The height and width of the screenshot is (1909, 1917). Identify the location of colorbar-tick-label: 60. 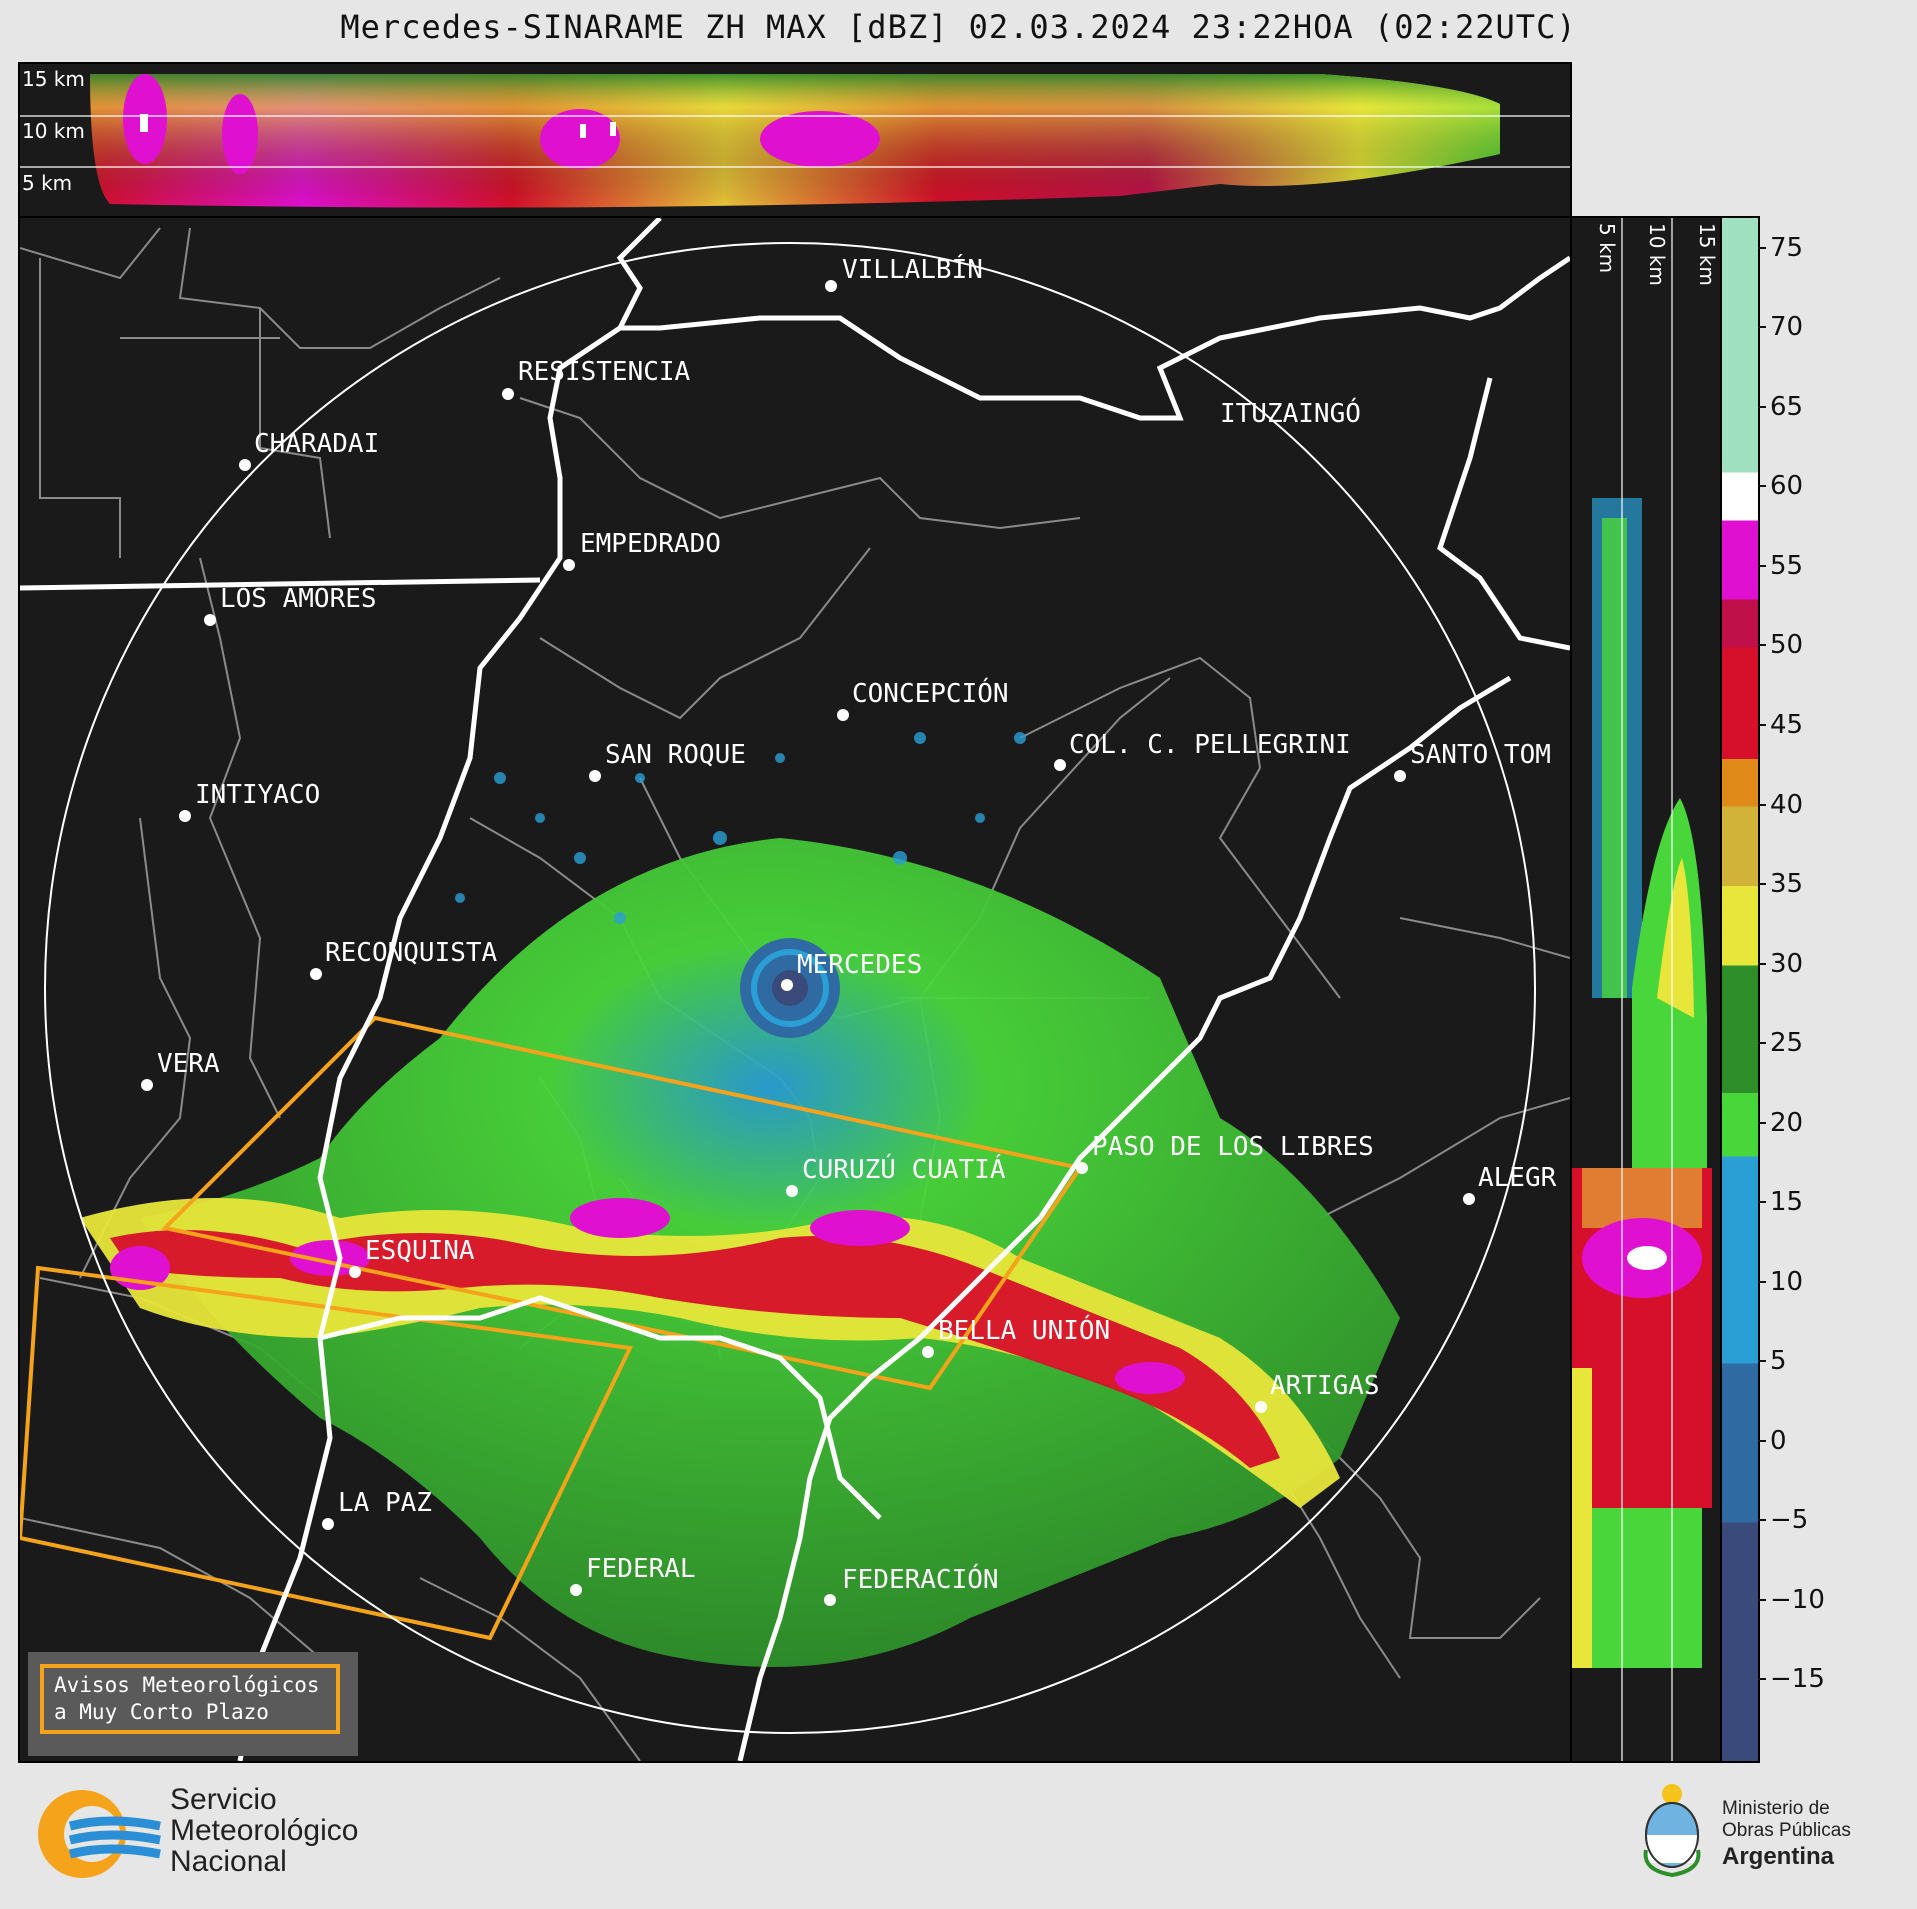
(1787, 486).